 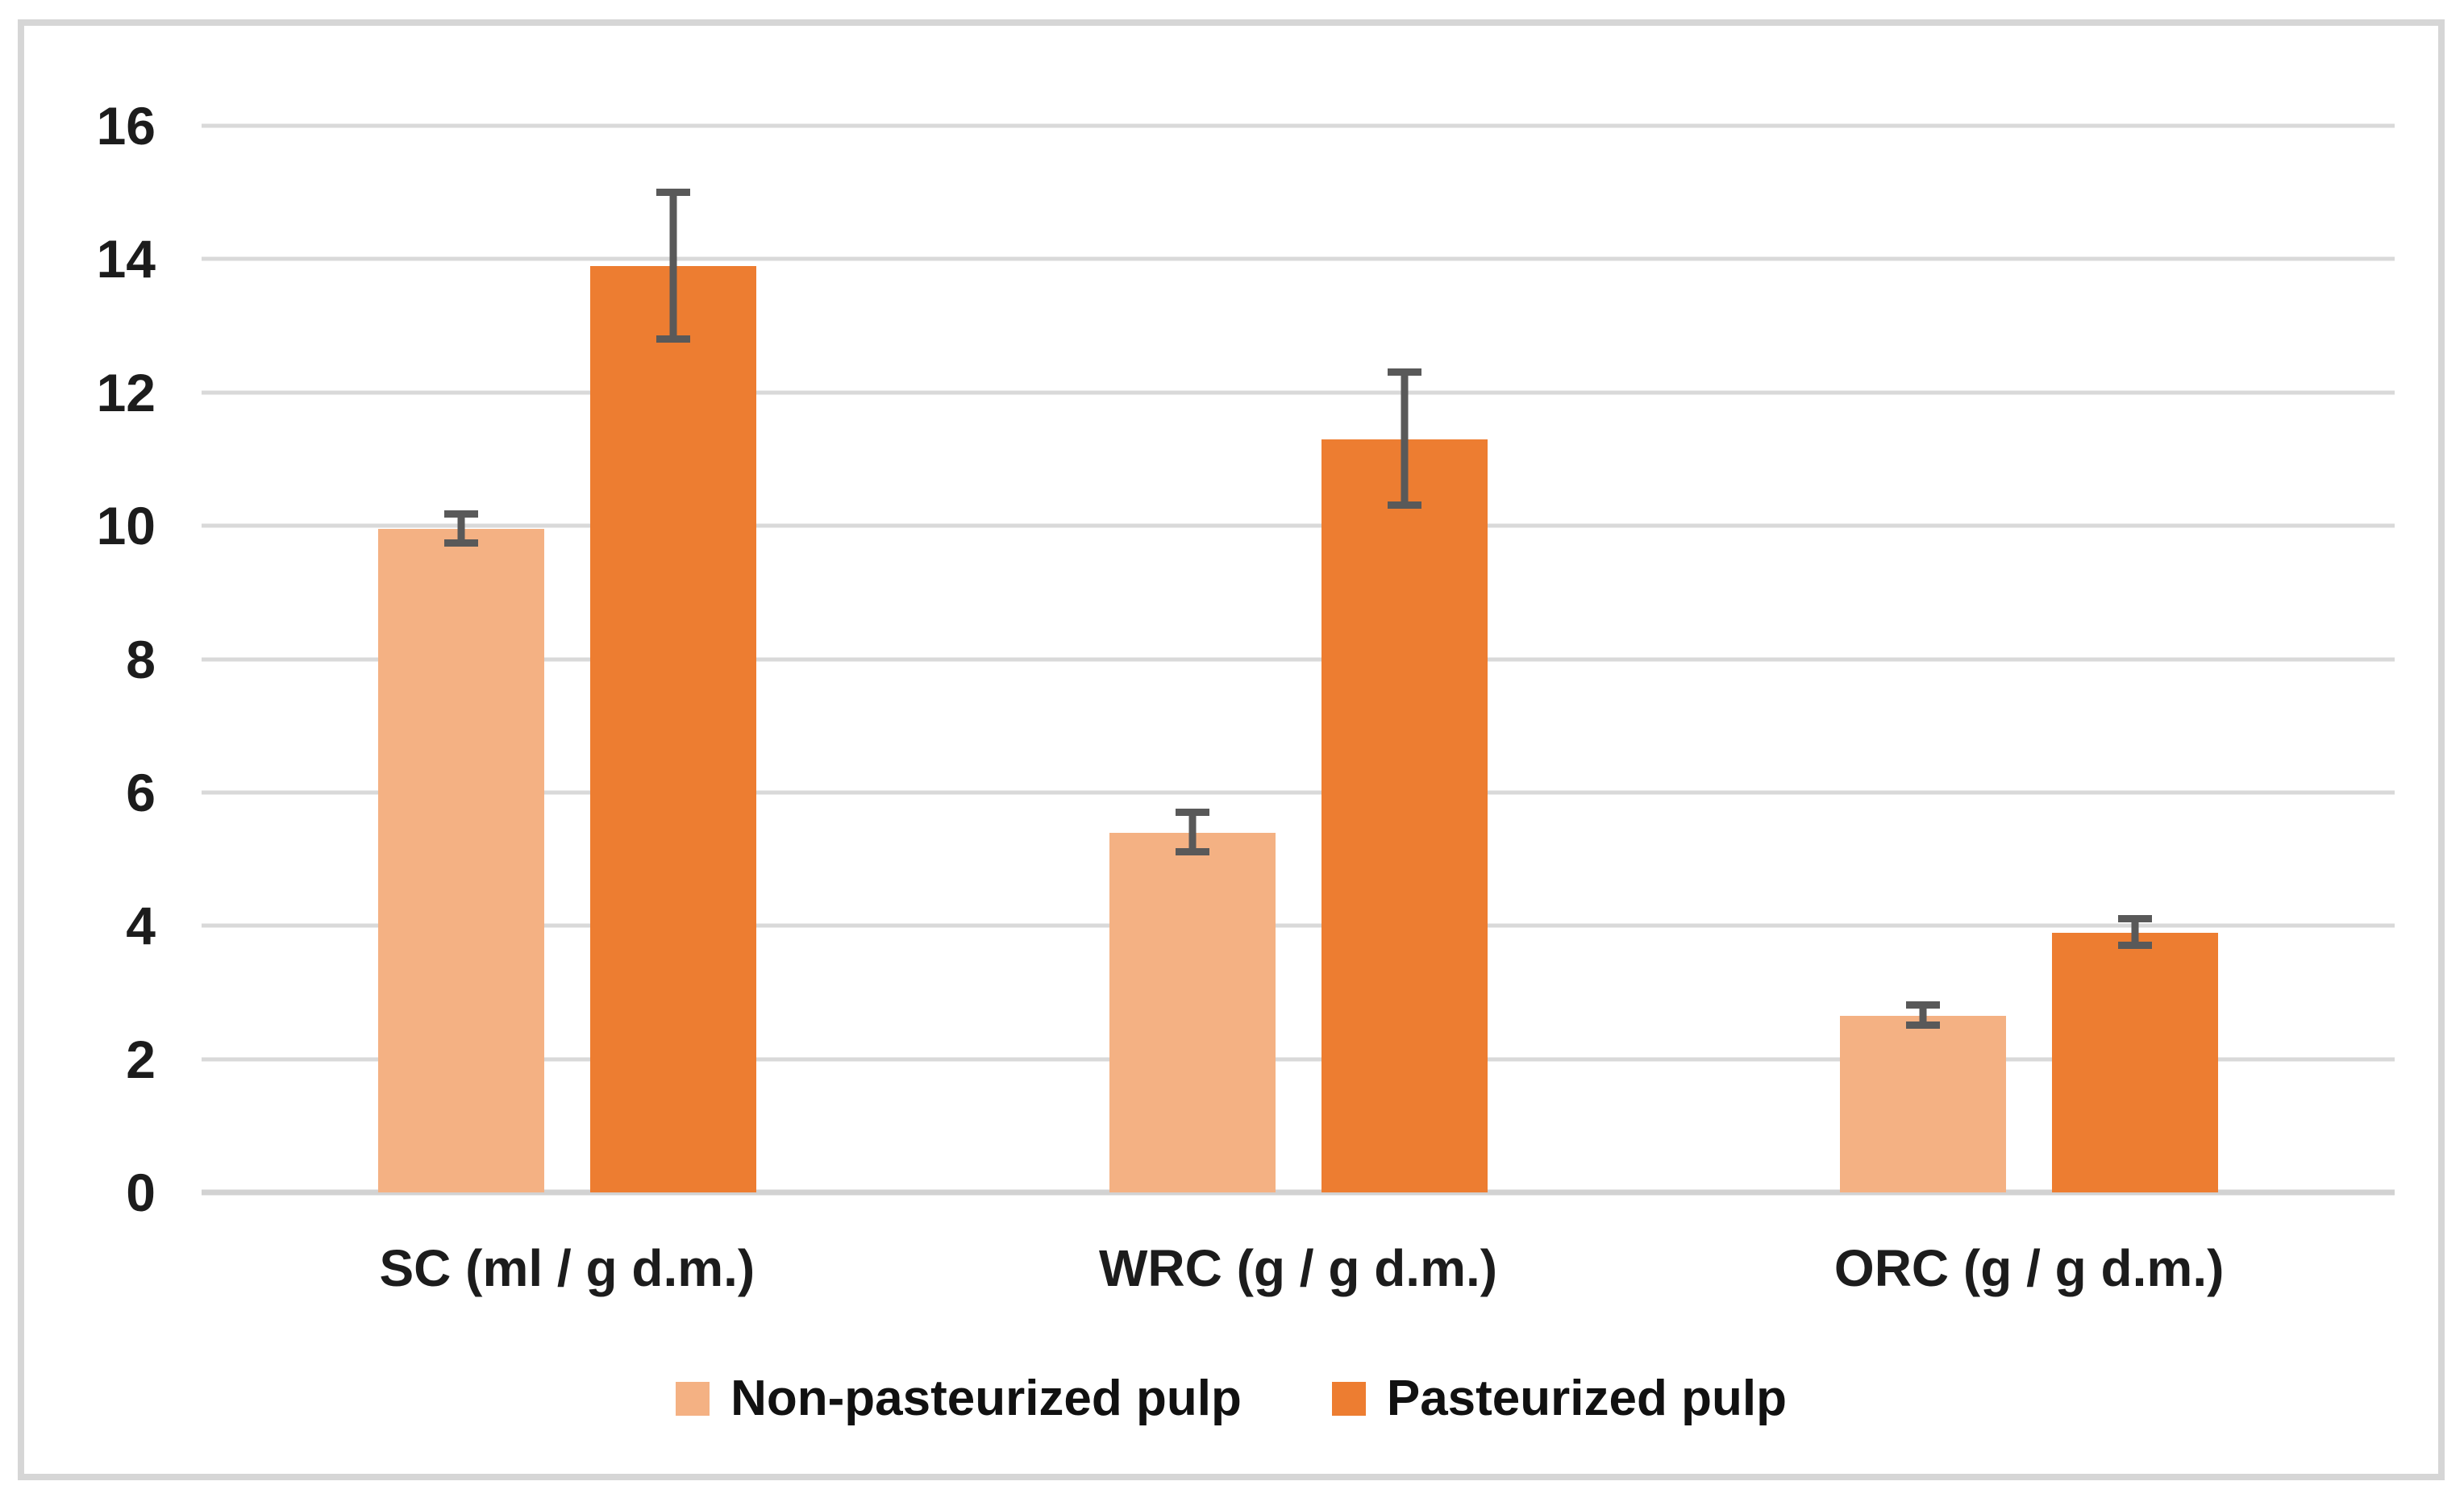 I want to click on legend: Non-pasteurized pulp Pasteurized pulp, so click(x=1231, y=1399).